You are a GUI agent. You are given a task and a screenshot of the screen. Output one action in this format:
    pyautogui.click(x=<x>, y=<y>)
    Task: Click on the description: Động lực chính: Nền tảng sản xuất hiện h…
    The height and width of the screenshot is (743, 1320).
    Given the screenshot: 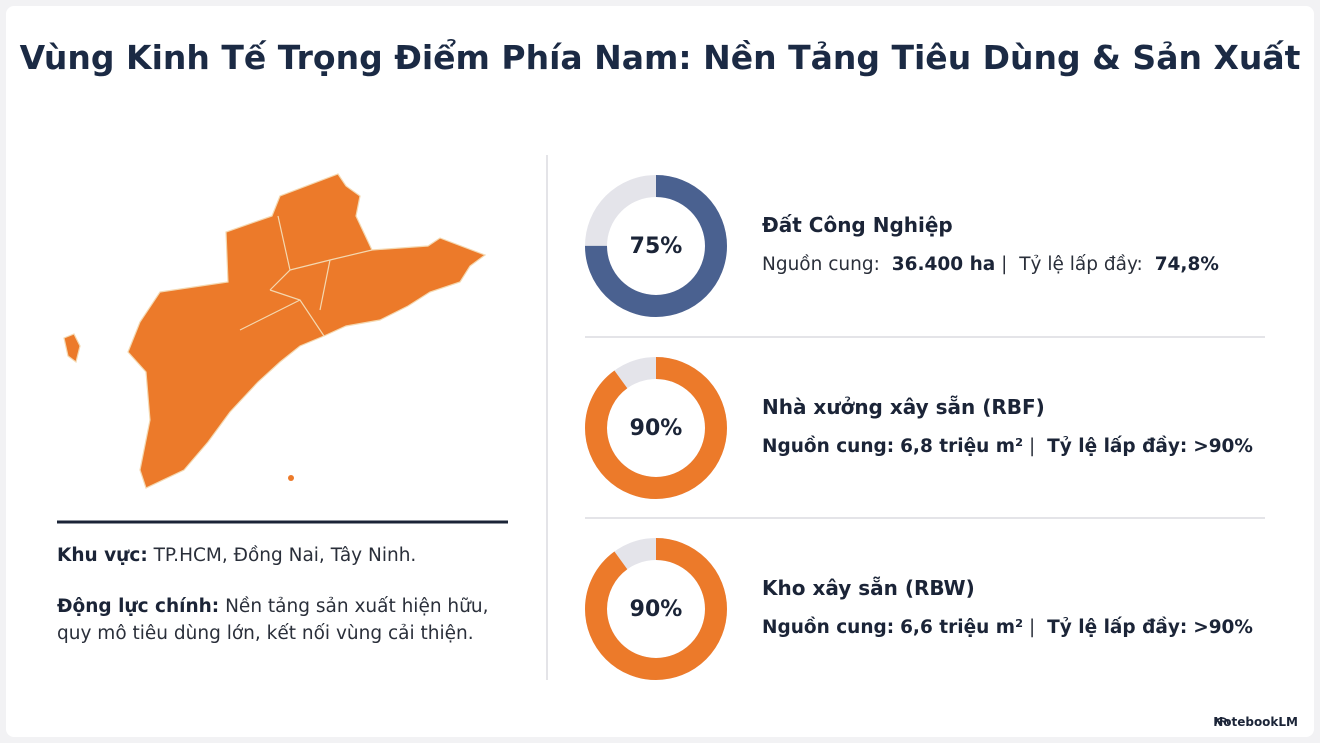 What is the action you would take?
    pyautogui.click(x=282, y=620)
    